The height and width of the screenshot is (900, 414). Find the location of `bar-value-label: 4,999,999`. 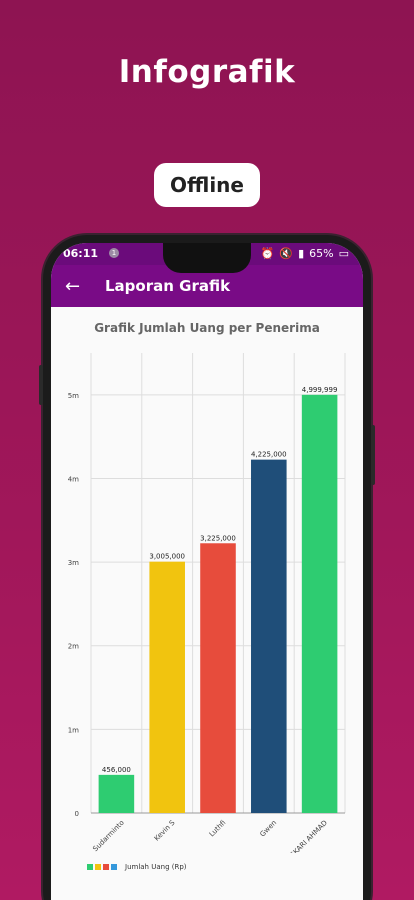

bar-value-label: 4,999,999 is located at coordinates (320, 390).